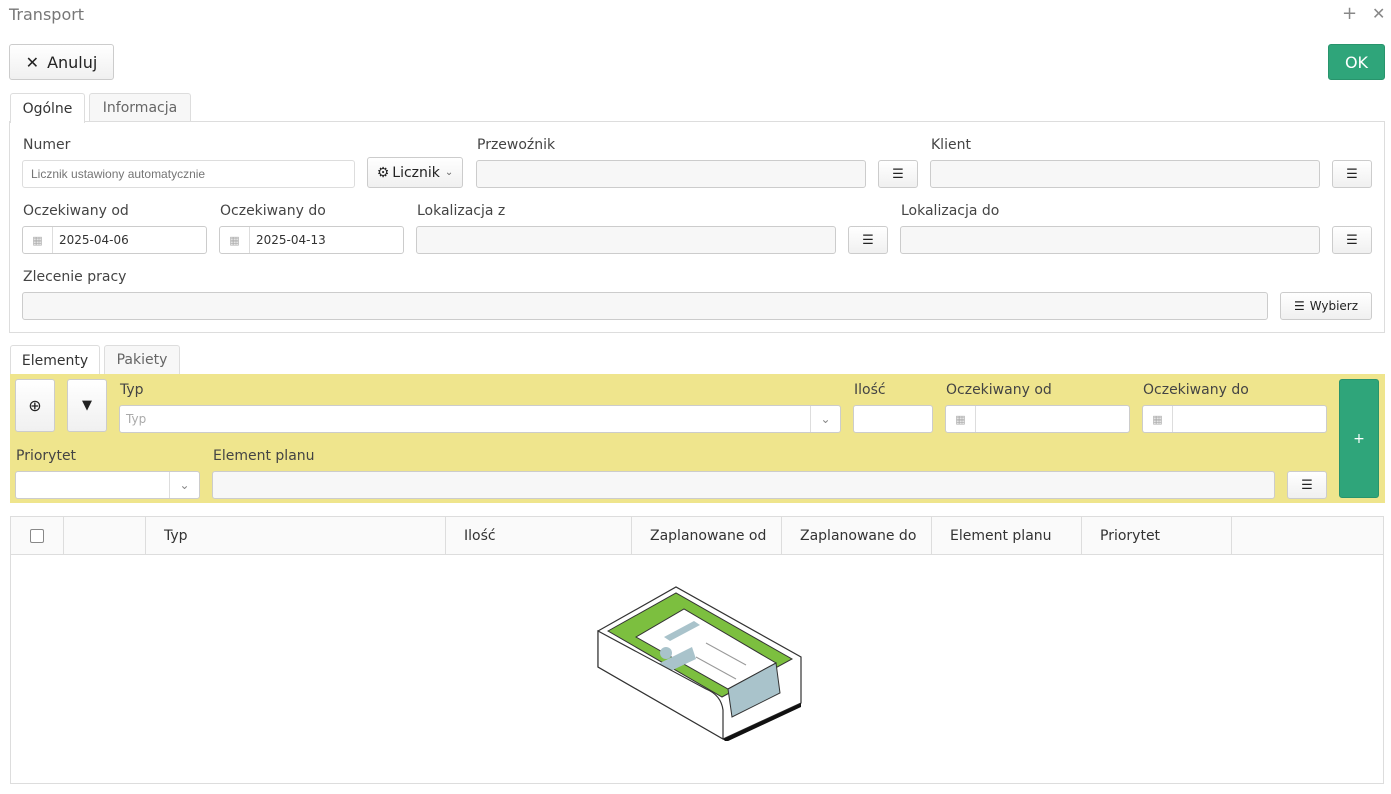 The width and height of the screenshot is (1391, 794). I want to click on filter-oczekiwany-do-label: Oczekiwany do, so click(1196, 390).